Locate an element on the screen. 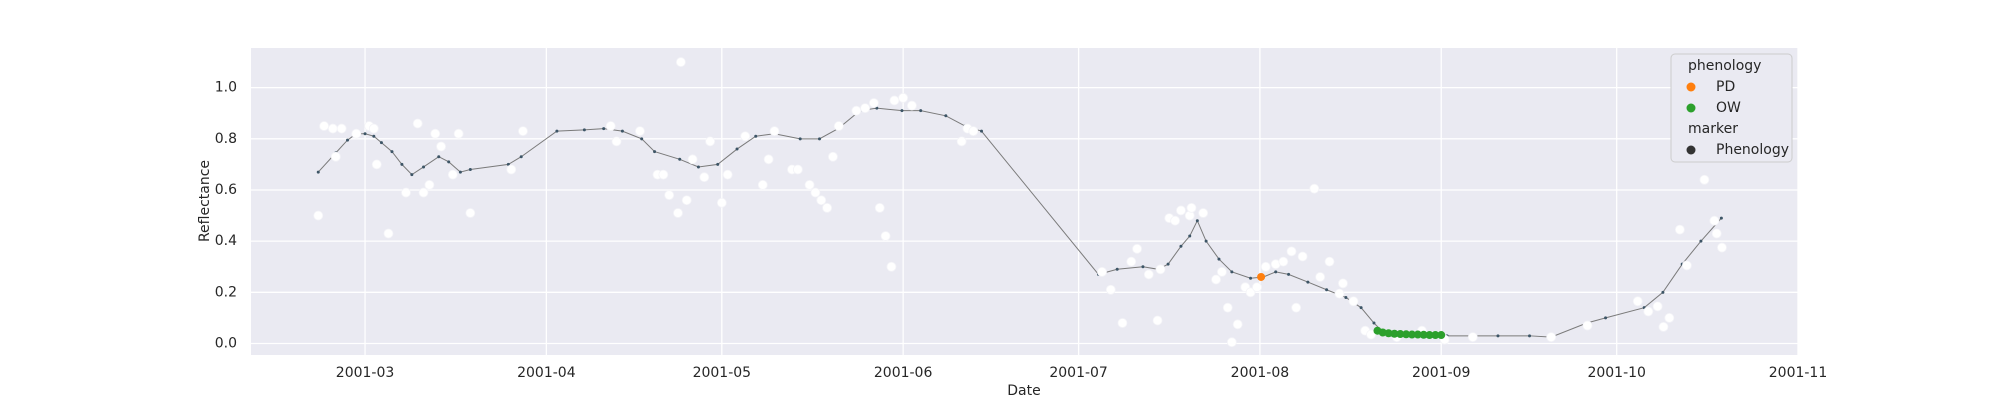 The width and height of the screenshot is (2000, 400). x-axis-label: Date is located at coordinates (1023, 391).